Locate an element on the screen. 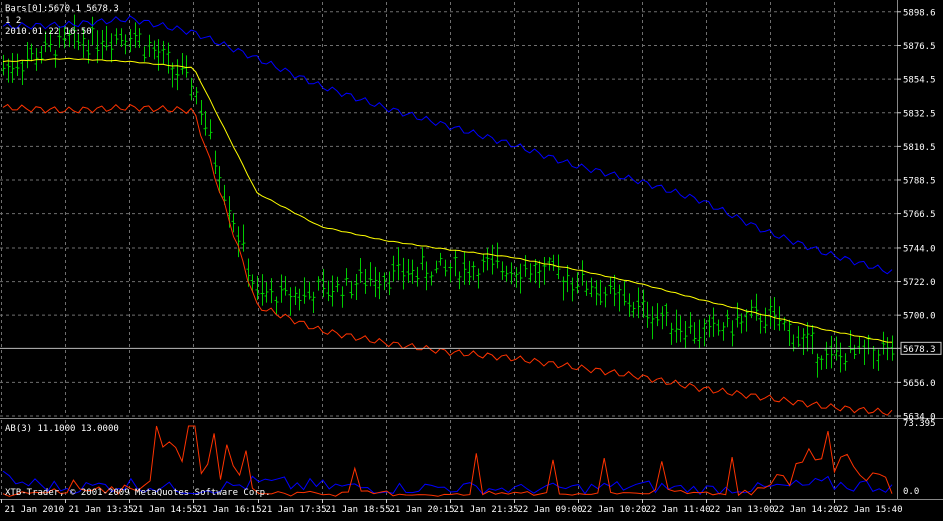  price-tick-label: 5634.0 is located at coordinates (919, 418).